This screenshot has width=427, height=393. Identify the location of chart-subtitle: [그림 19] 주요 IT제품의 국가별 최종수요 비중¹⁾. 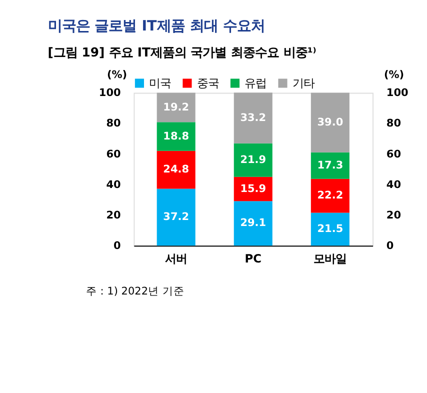
(182, 52).